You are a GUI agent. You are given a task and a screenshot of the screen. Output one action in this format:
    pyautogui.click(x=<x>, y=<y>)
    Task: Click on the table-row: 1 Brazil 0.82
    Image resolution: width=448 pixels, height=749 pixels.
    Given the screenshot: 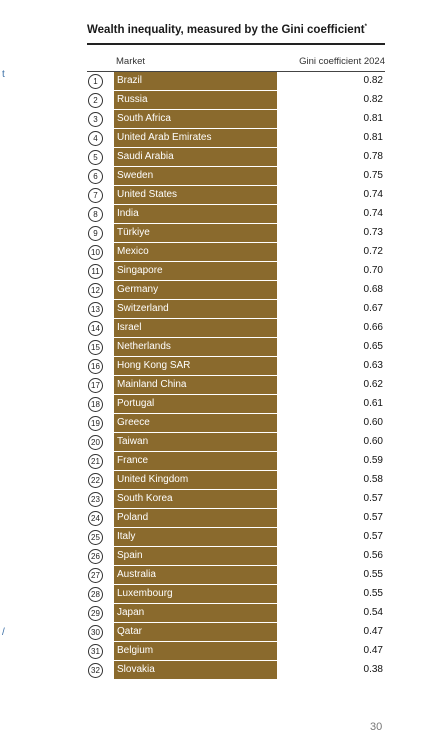 What is the action you would take?
    pyautogui.click(x=236, y=81)
    